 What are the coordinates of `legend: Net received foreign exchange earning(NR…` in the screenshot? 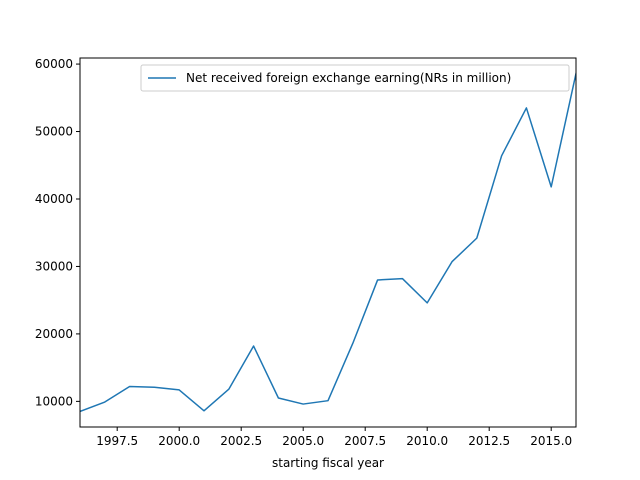 It's located at (355, 78).